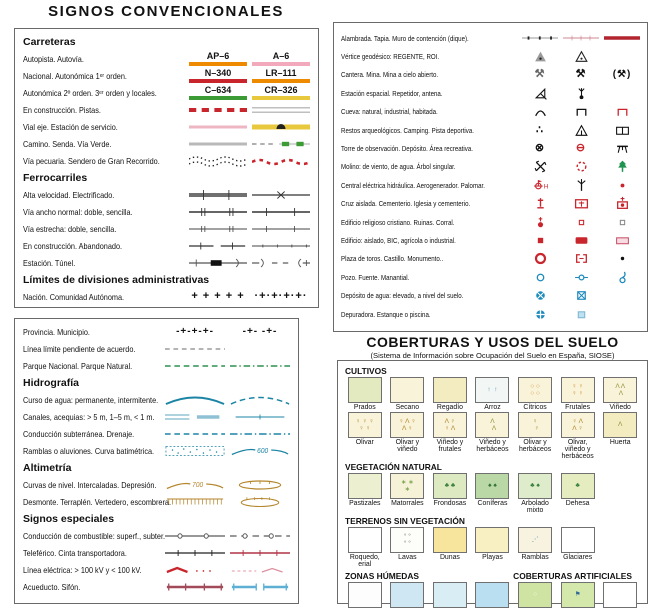 This screenshot has height=608, width=650. What do you see at coordinates (622, 148) in the screenshot?
I see `picnic-area-icon` at bounding box center [622, 148].